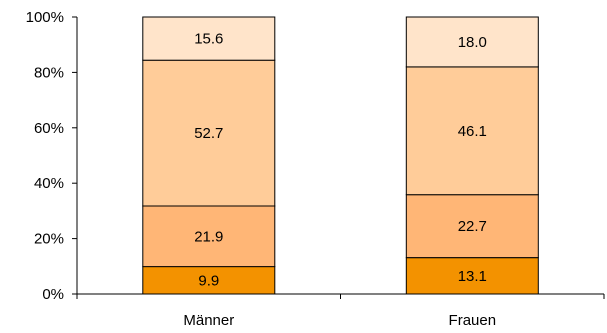 Image resolution: width=607 pixels, height=333 pixels. I want to click on data-label-1-2: 46.1, so click(472, 131).